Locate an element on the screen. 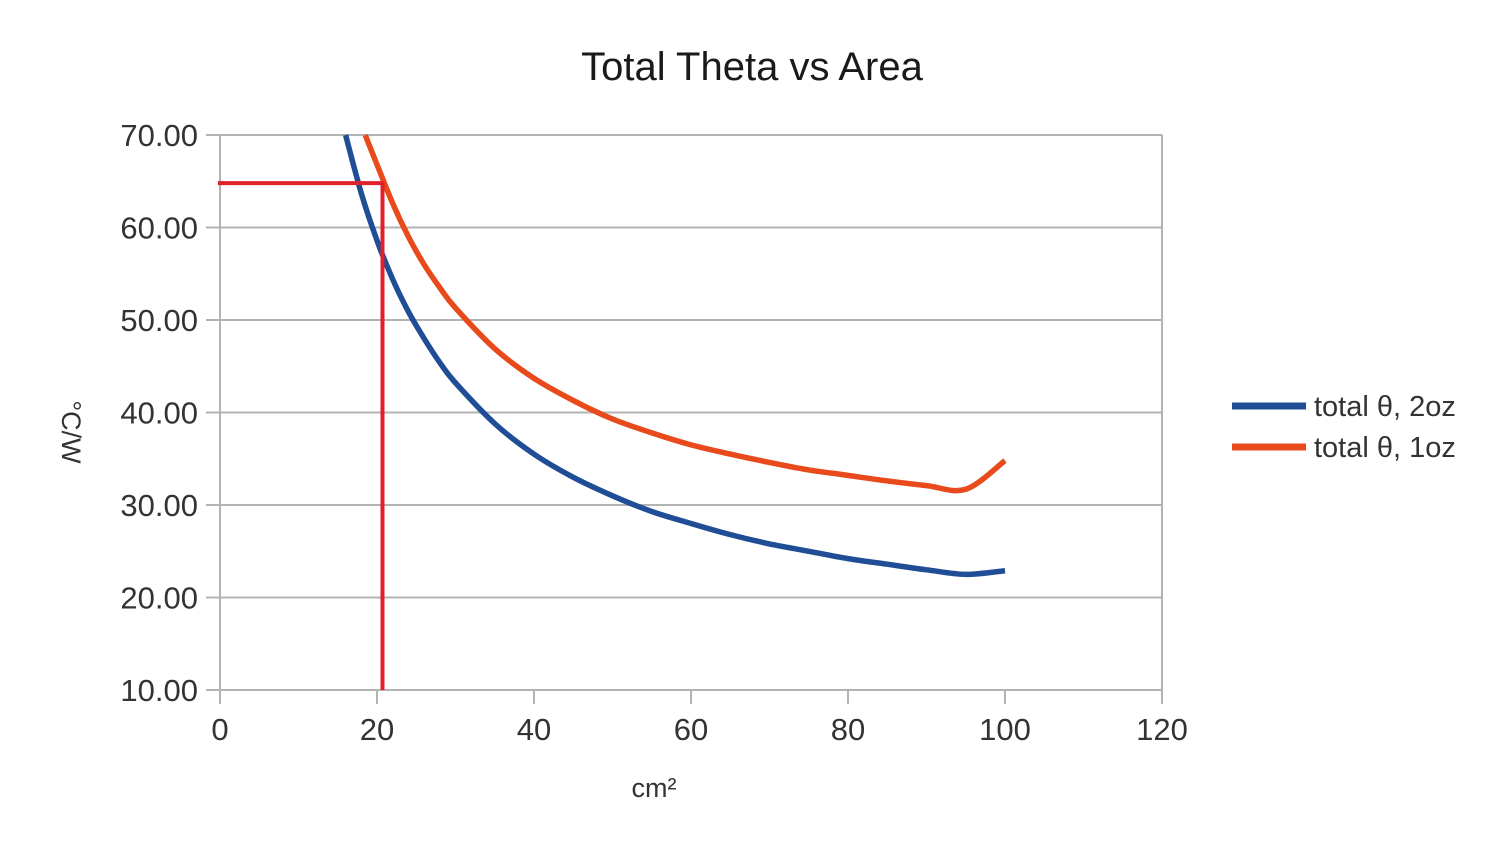 The image size is (1507, 847). x-axis-title: cm² is located at coordinates (654, 788).